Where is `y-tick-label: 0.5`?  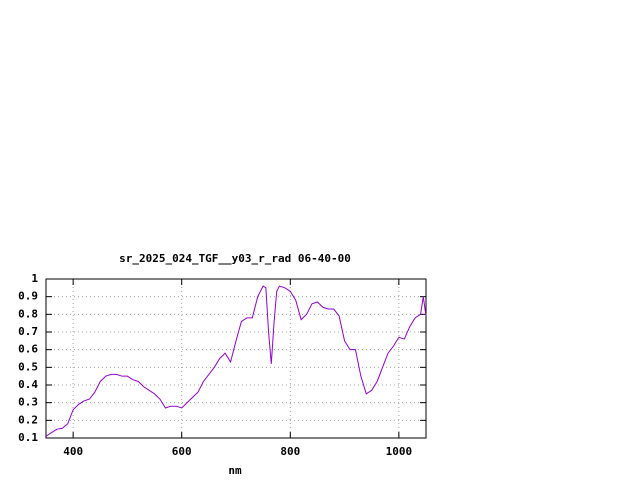 y-tick-label: 0.5 is located at coordinates (28, 366).